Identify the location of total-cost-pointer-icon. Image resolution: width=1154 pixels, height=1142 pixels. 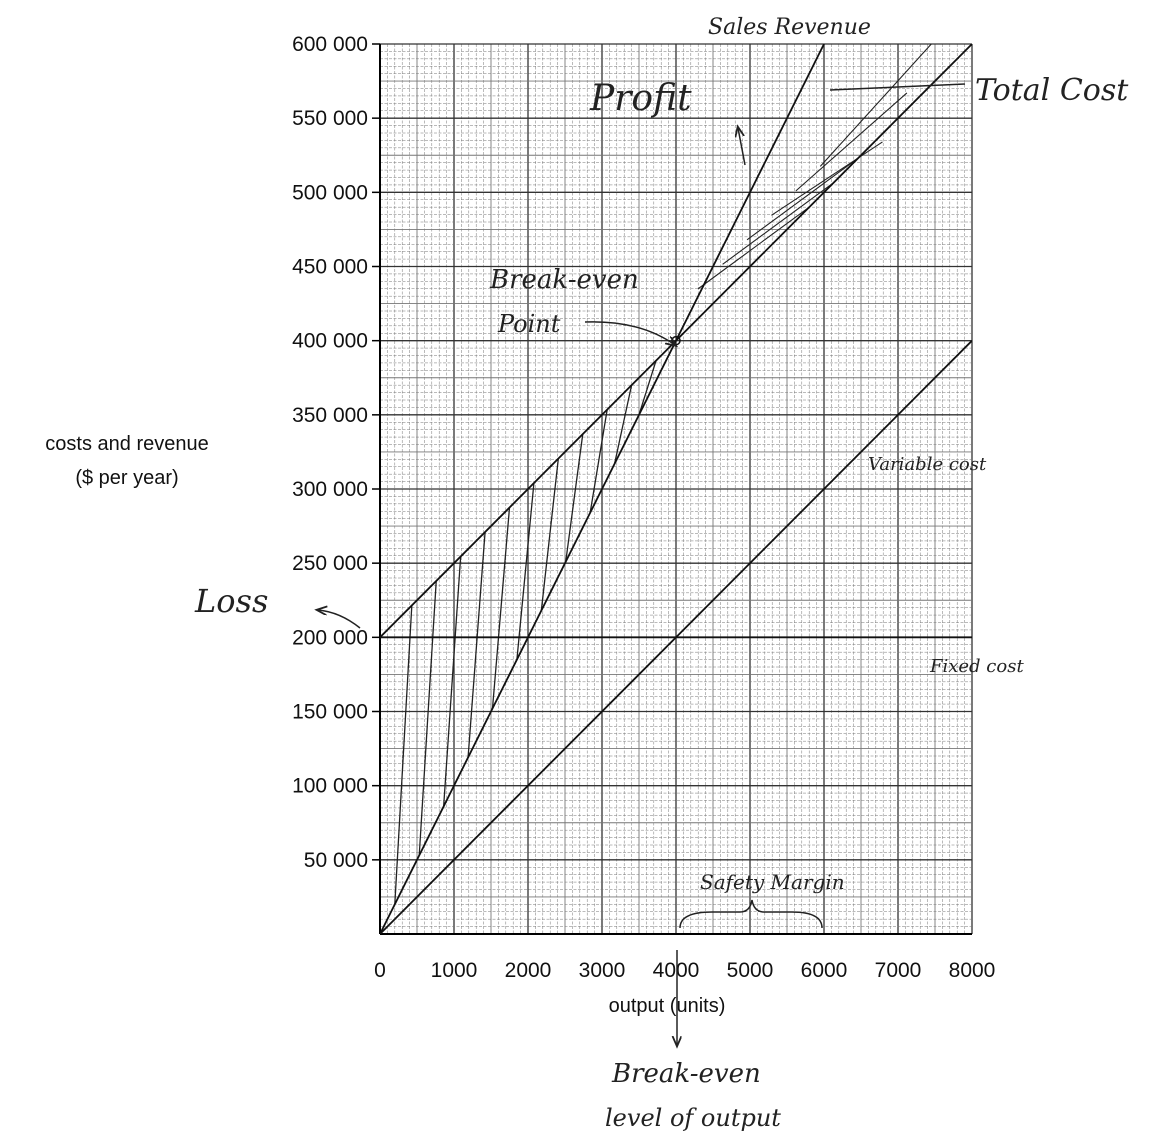
(897, 87).